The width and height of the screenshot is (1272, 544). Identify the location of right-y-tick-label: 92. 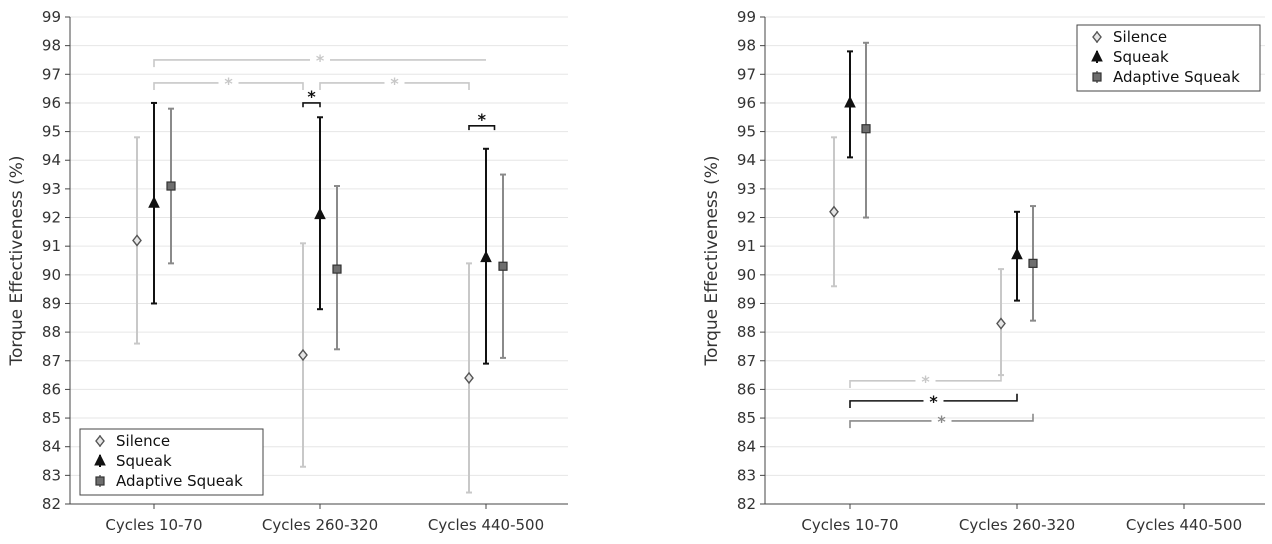
(746, 218).